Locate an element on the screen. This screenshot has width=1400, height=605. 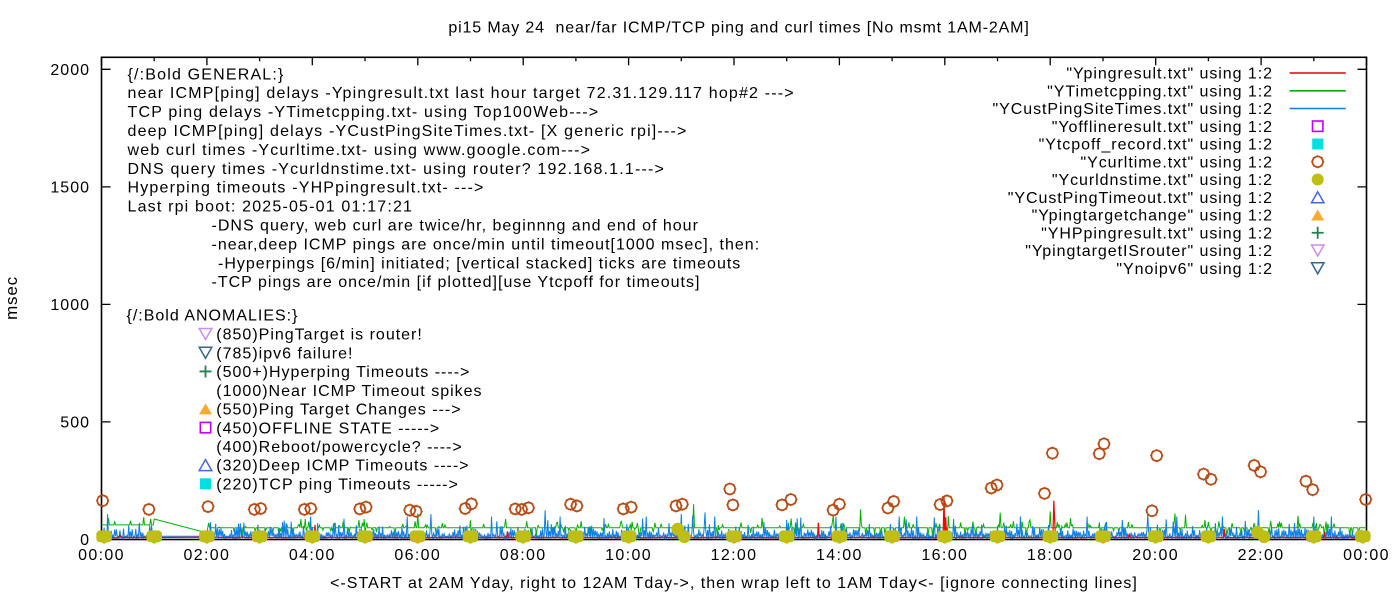
svg-text: 2000 is located at coordinates (70, 70).